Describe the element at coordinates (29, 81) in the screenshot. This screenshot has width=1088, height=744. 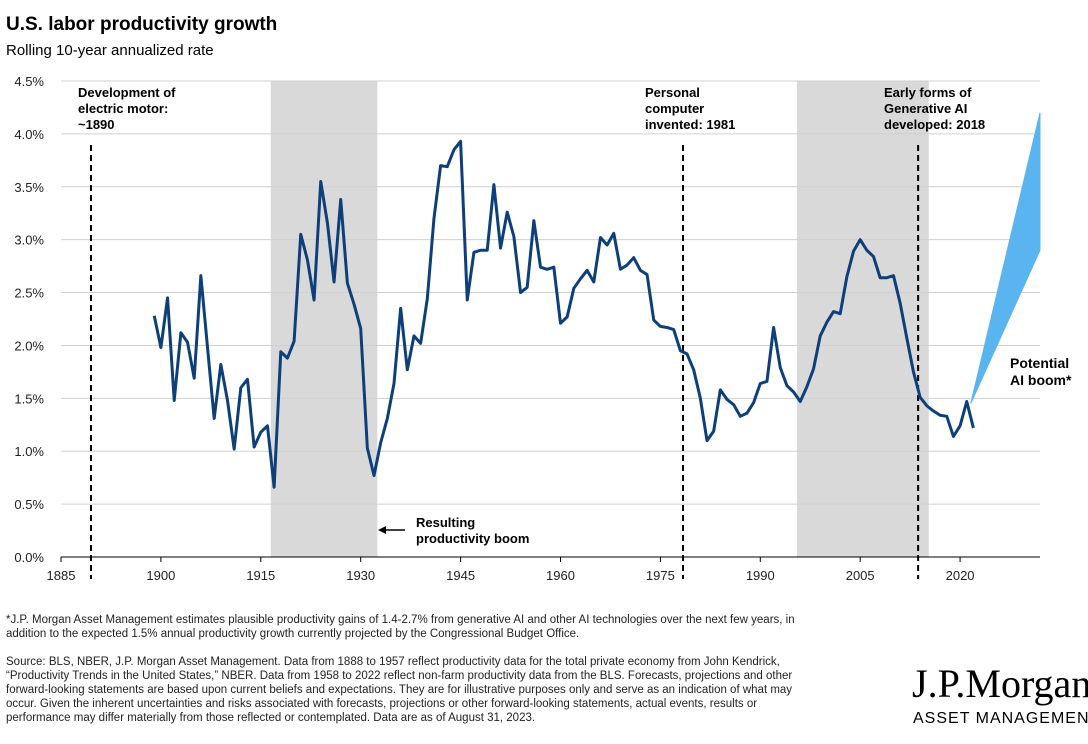
I see `y-tick-label: 4.5%` at that location.